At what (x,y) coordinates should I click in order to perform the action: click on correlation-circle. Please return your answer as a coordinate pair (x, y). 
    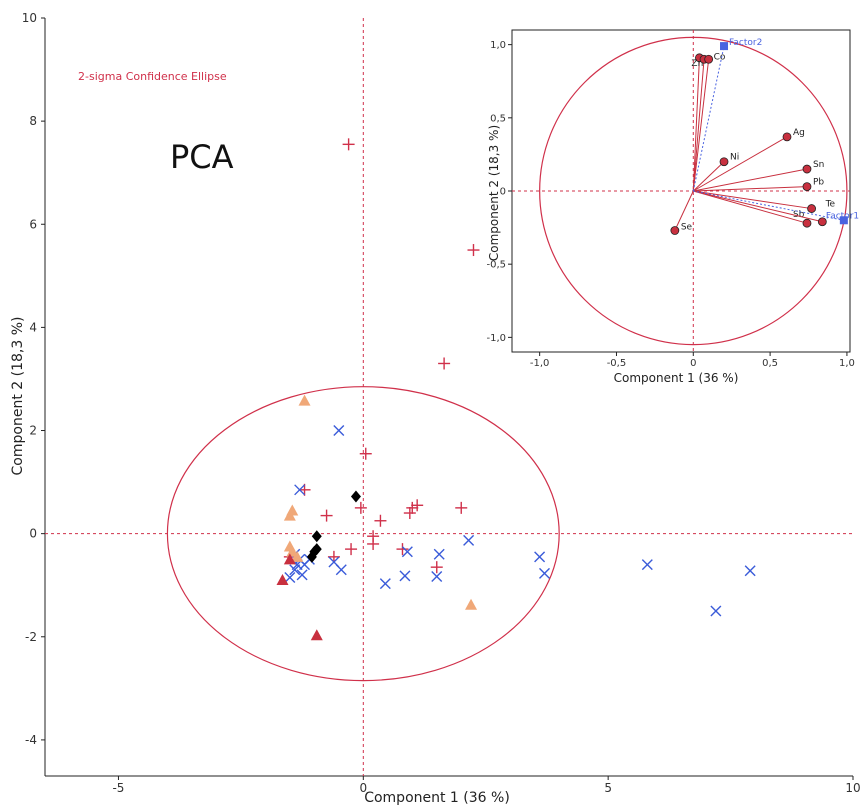
    Looking at the image, I should click on (693, 191).